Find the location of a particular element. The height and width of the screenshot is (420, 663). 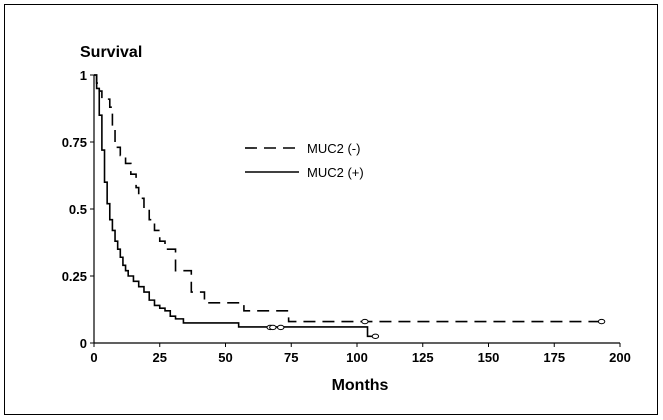

x-tick-label: 0 is located at coordinates (93, 357).